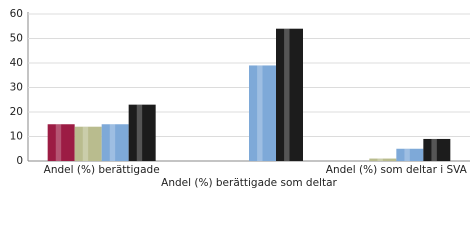 This screenshot has width=476, height=240. What do you see at coordinates (16, 137) in the screenshot?
I see `y-tick-label: 10` at bounding box center [16, 137].